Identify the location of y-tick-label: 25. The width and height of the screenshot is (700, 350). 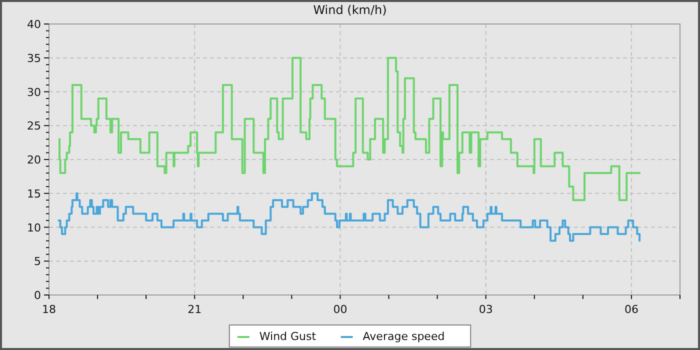
(34, 126).